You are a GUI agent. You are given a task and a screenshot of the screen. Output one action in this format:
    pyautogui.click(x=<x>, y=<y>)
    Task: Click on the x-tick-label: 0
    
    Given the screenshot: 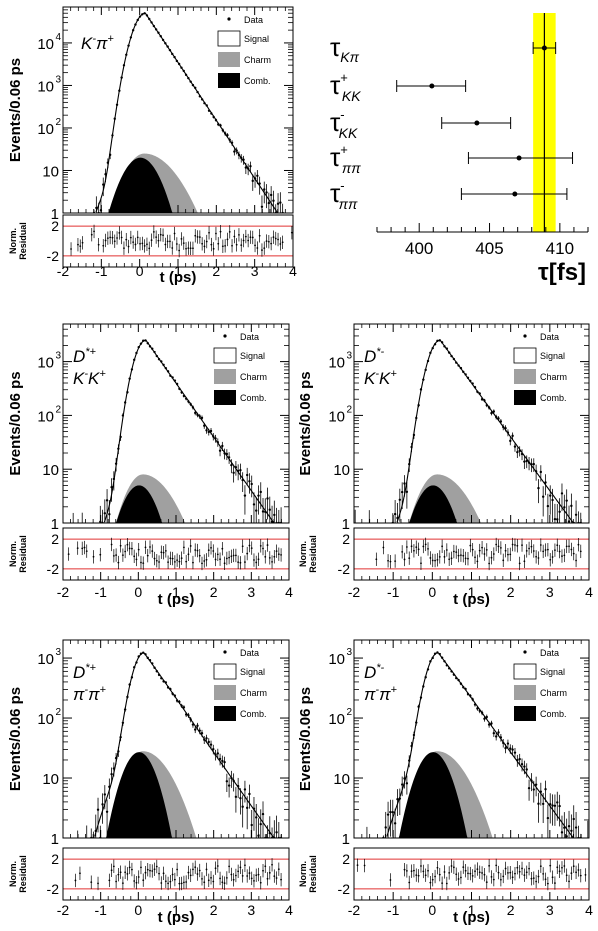 What is the action you would take?
    pyautogui.click(x=432, y=592)
    